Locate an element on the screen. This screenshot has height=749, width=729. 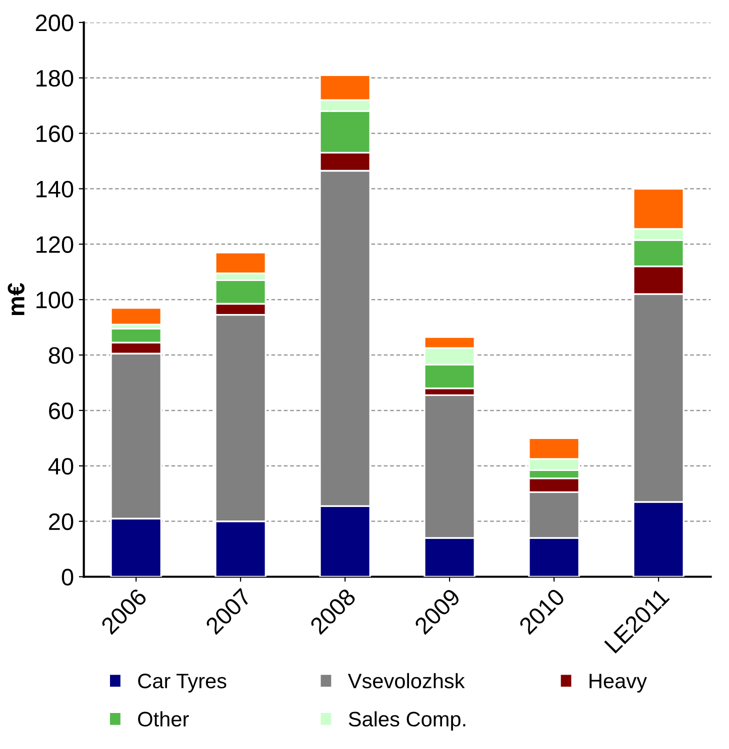
y-tick-label: 100 is located at coordinates (55, 300).